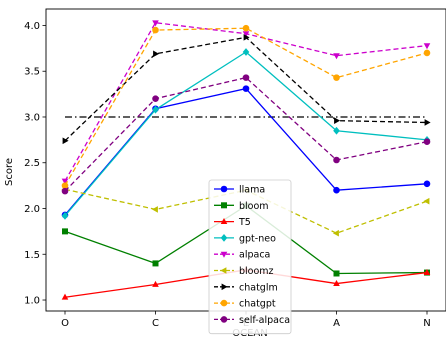  Describe the element at coordinates (32, 209) in the screenshot. I see `y-tick-label: 2.0` at that location.